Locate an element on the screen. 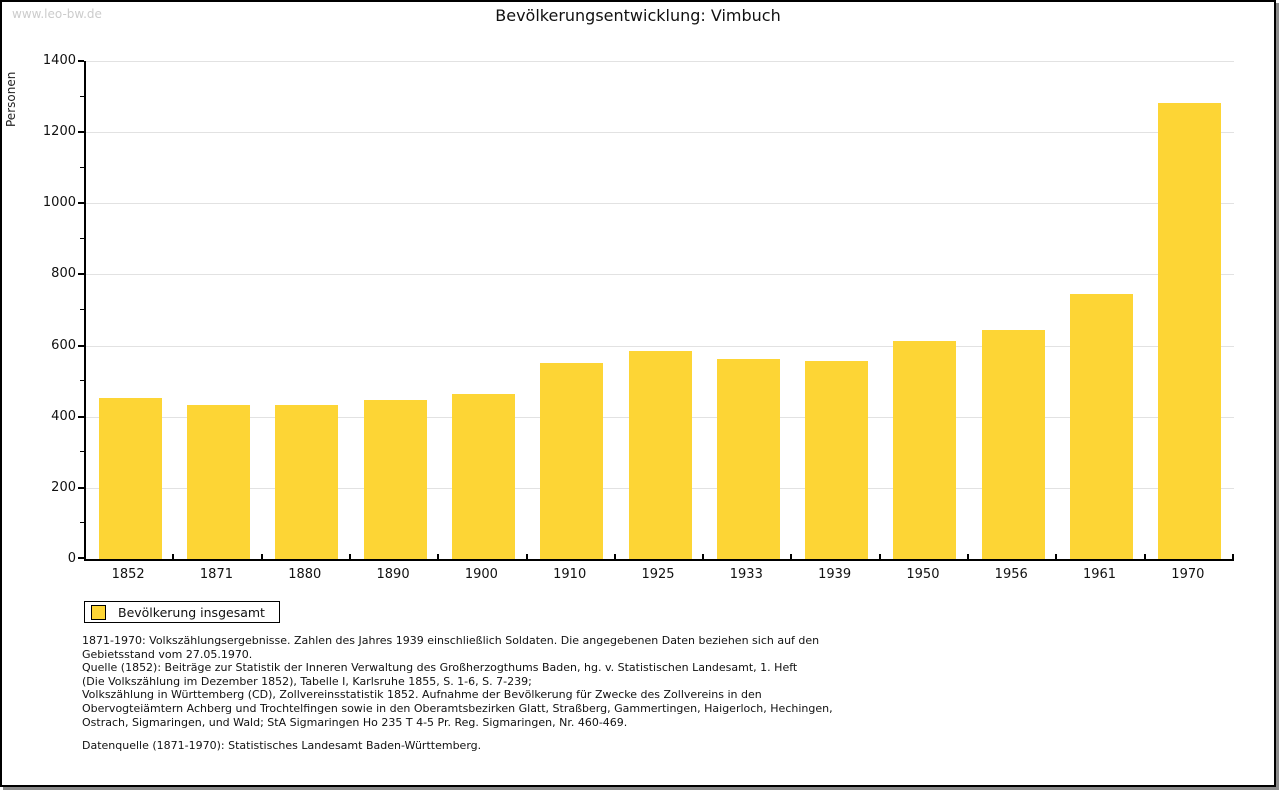  x-tick-label: 1961 is located at coordinates (1099, 574).